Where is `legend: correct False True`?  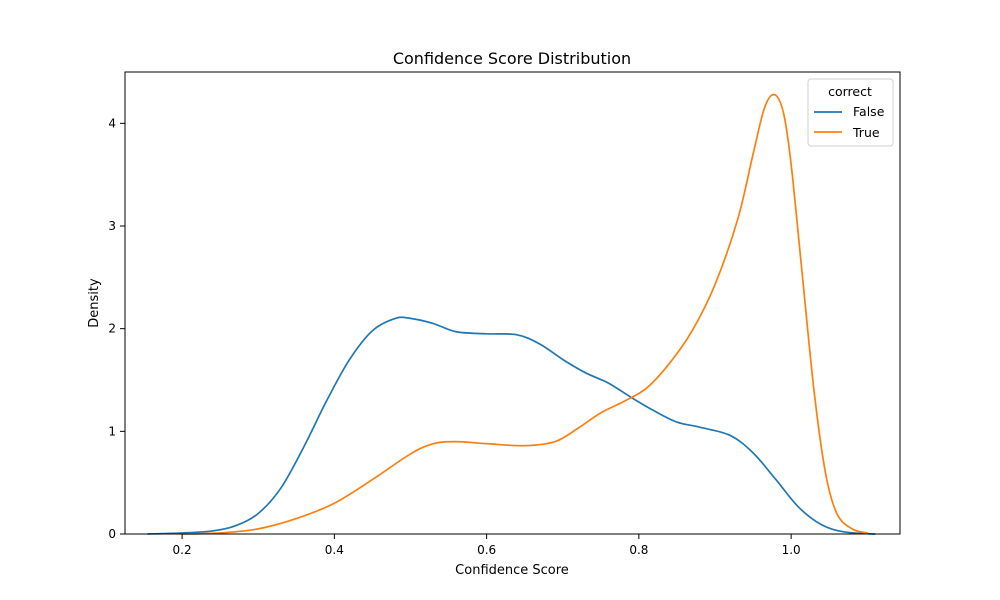 legend: correct False True is located at coordinates (850, 112).